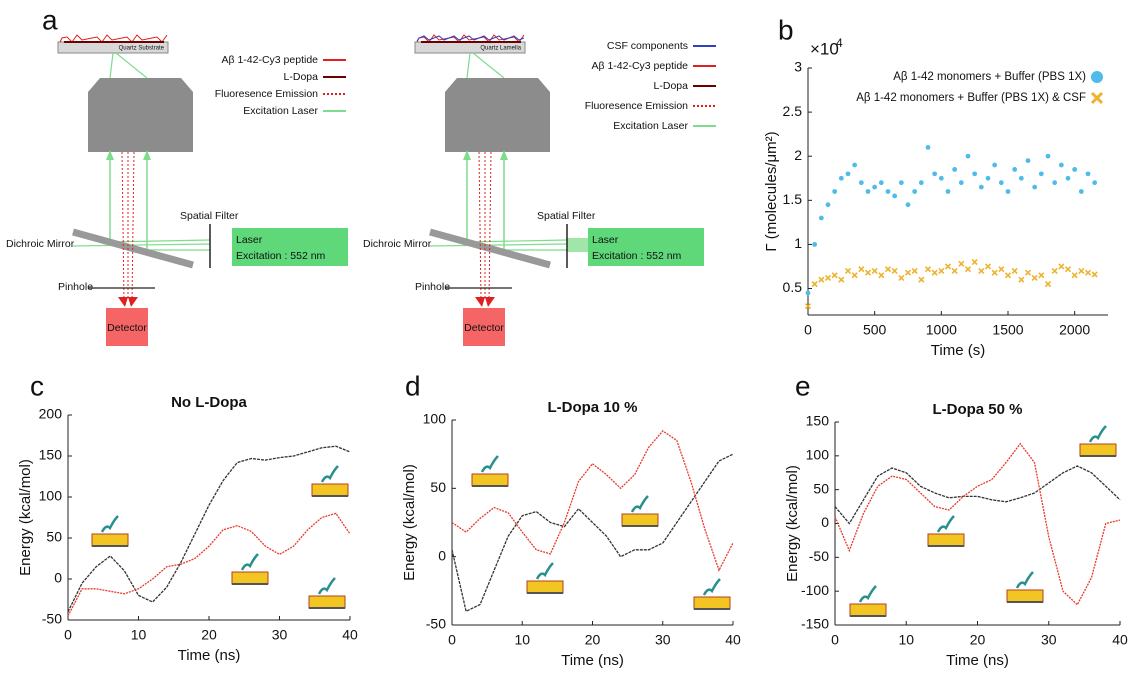 The width and height of the screenshot is (1135, 674). I want to click on chart-title: L-Dopa 50 %, so click(977, 409).